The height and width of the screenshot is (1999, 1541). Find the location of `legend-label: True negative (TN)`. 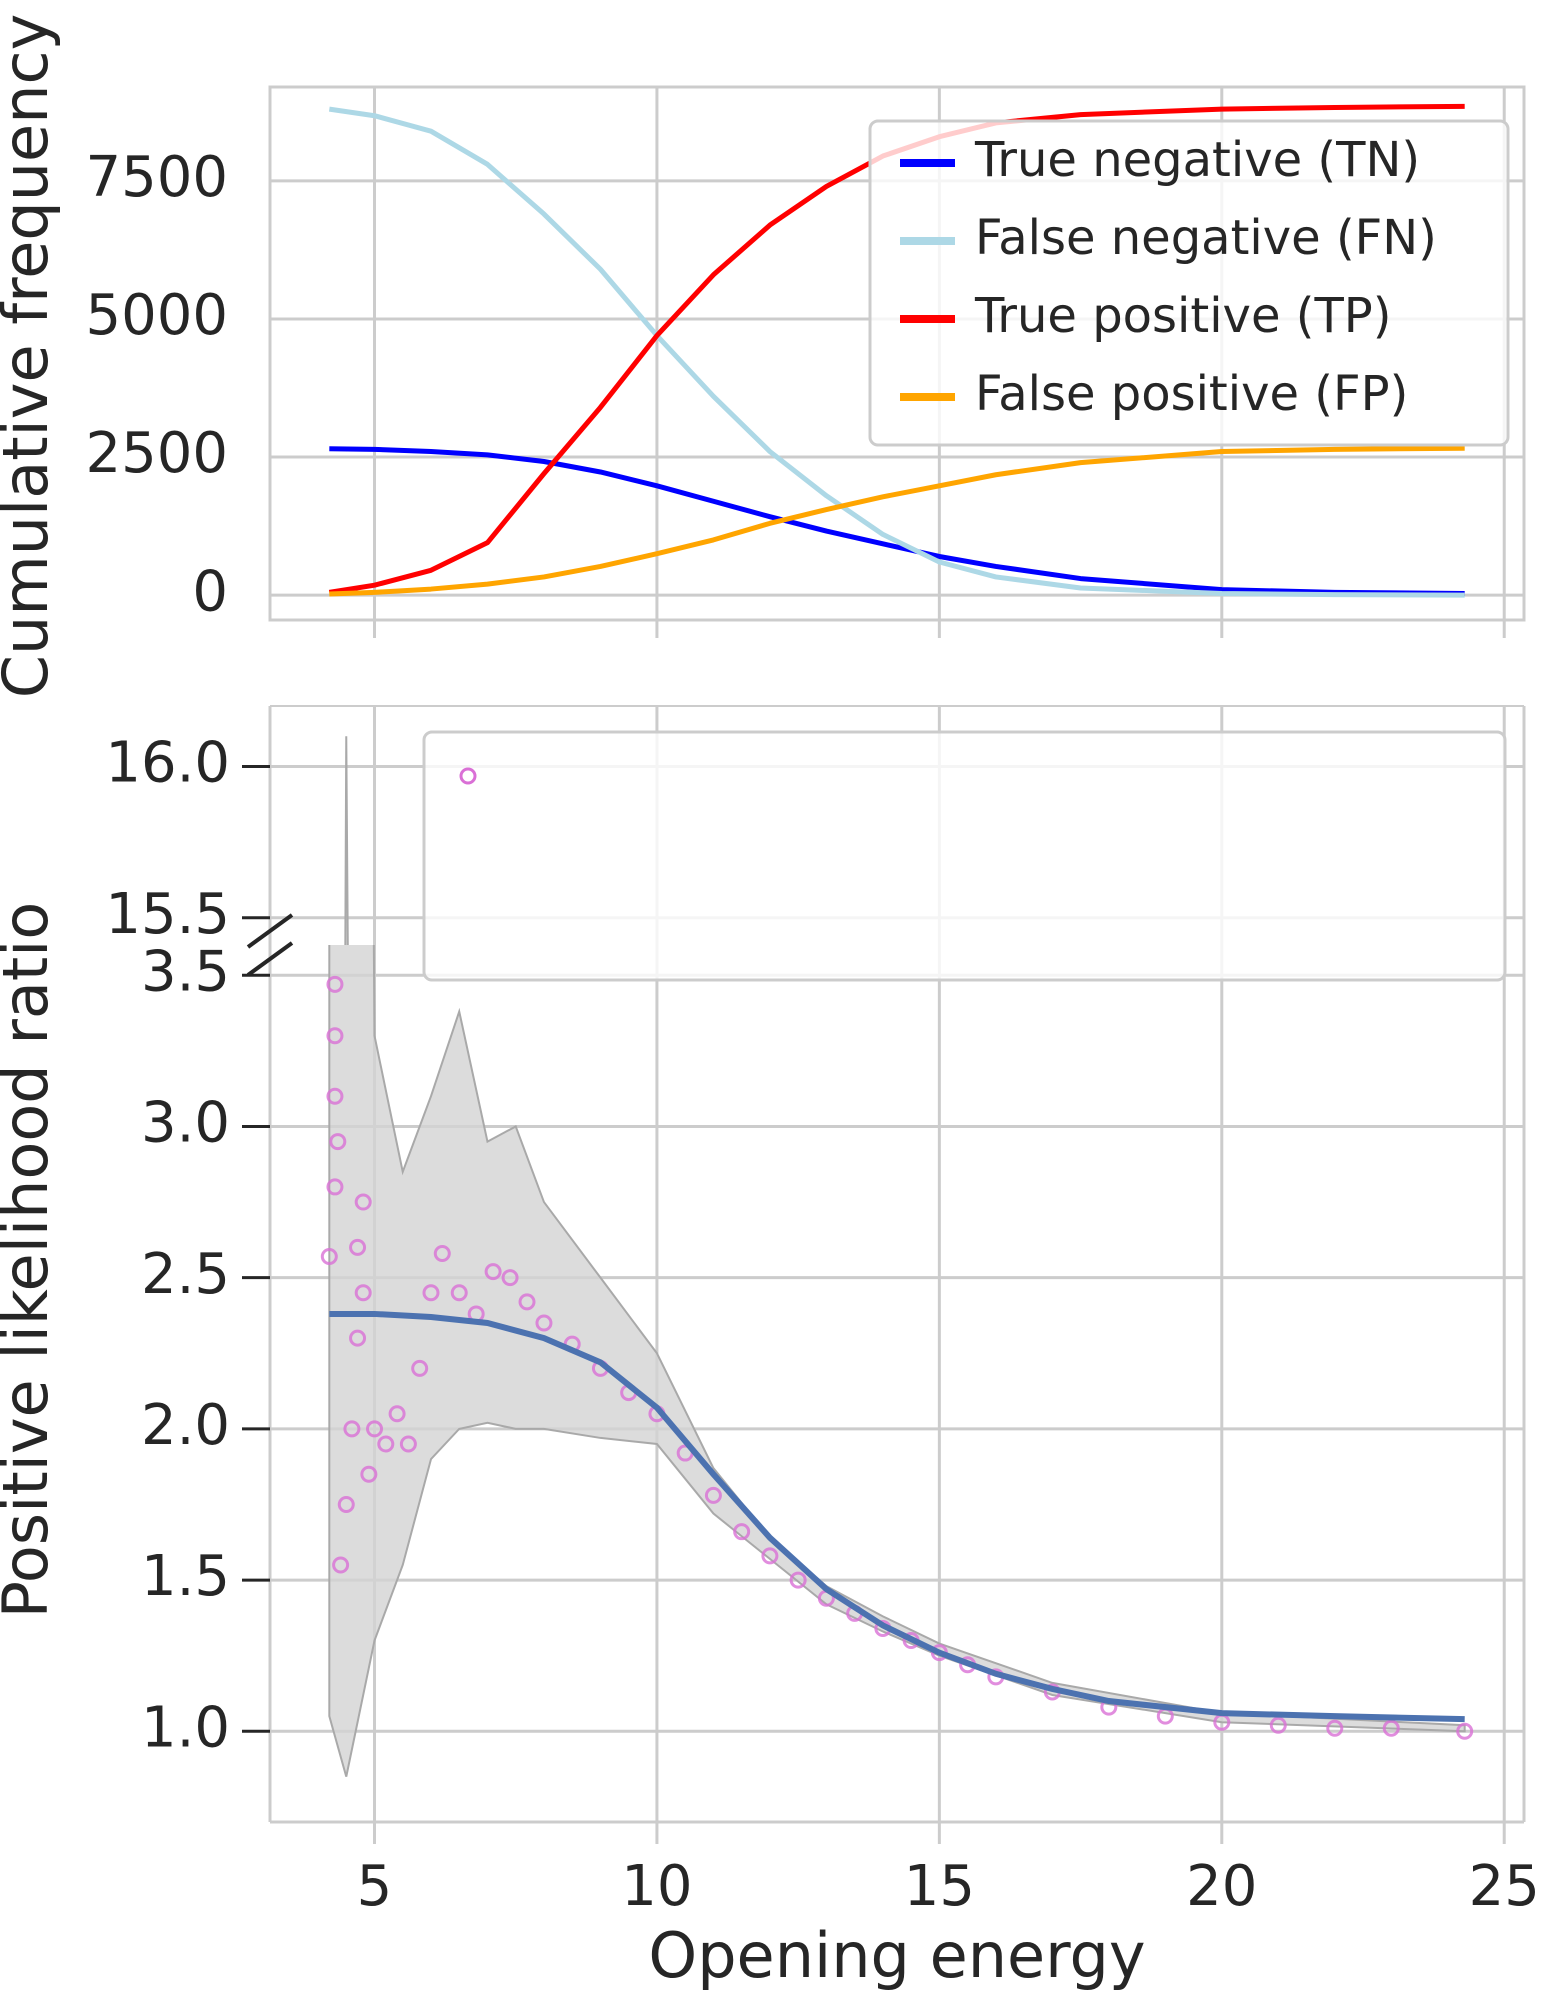

legend-label: True negative (TN) is located at coordinates (1197, 160).